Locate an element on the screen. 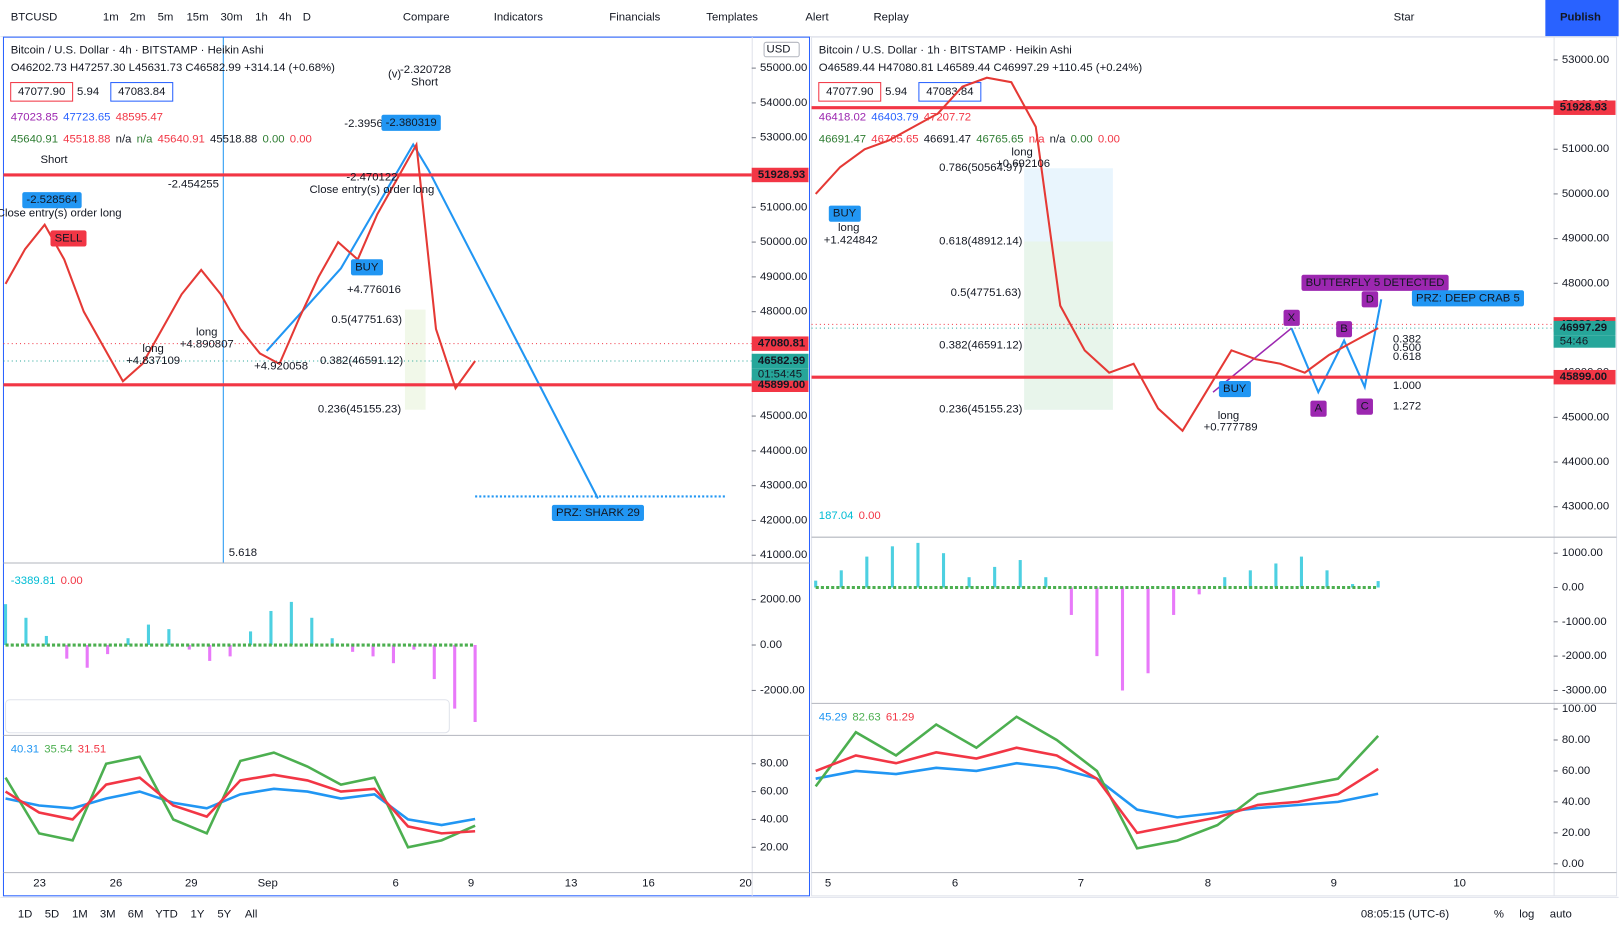  annotation: 0.236(45155.23) is located at coordinates (980, 410).